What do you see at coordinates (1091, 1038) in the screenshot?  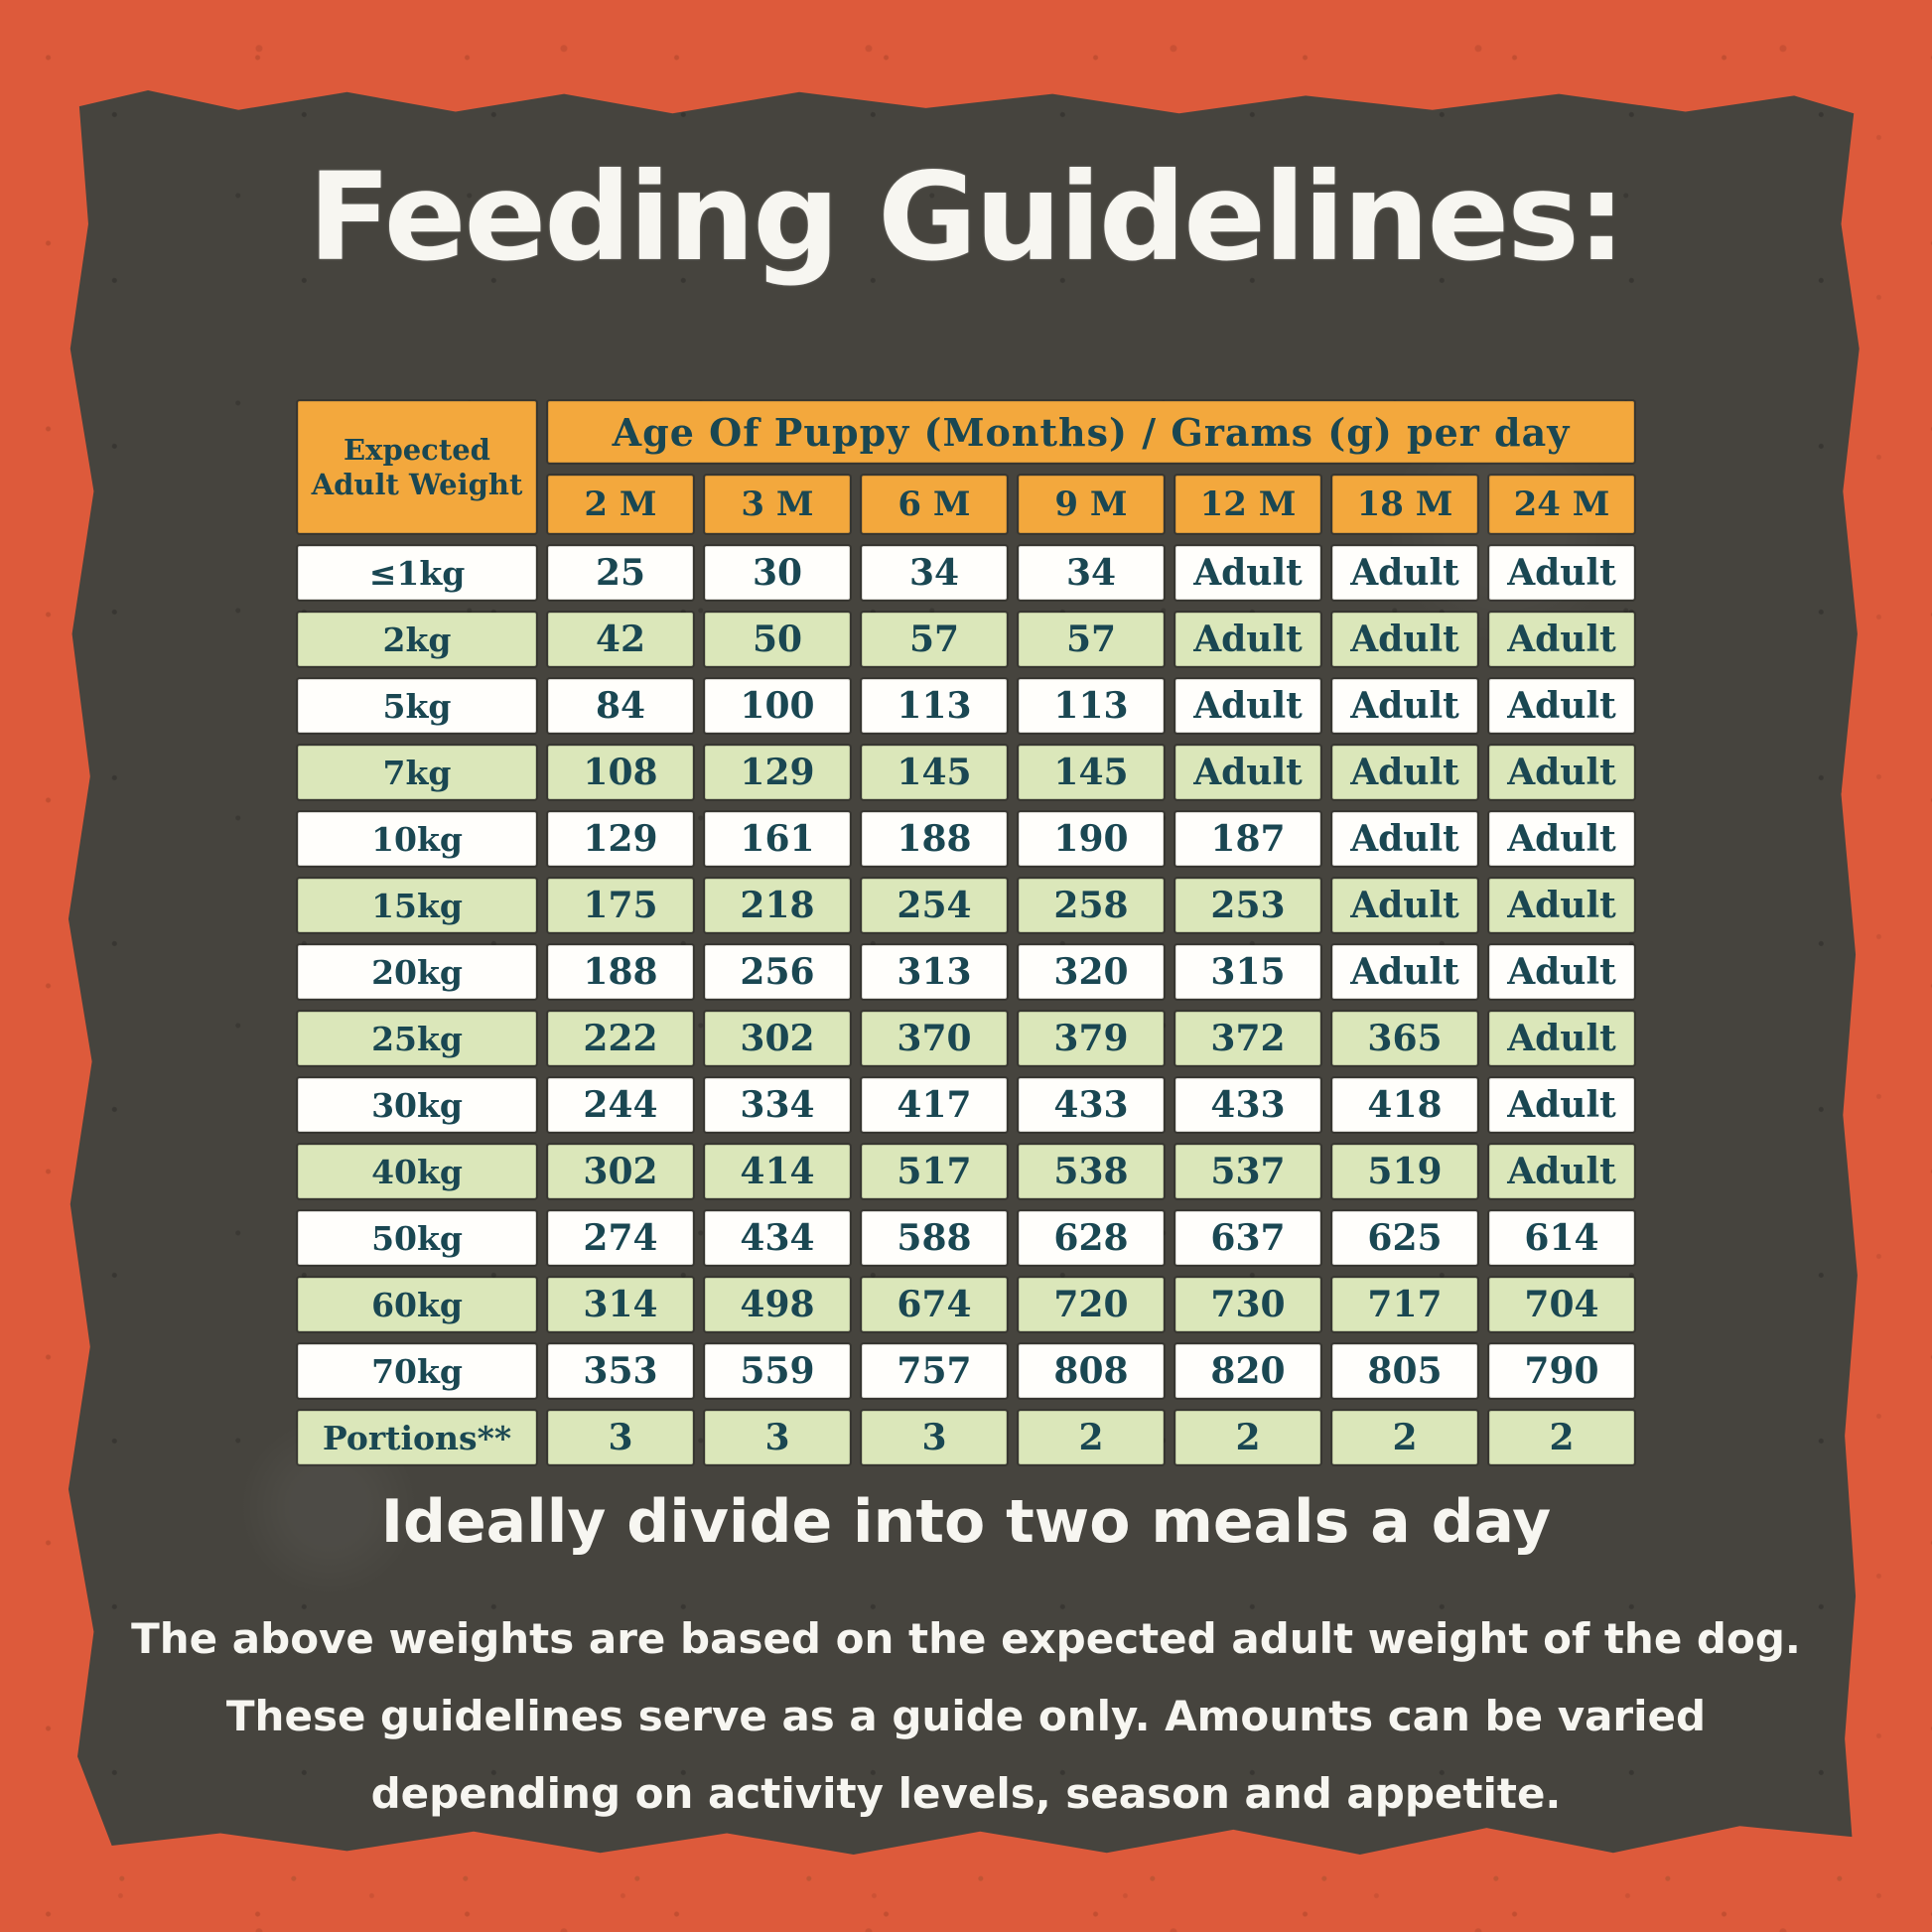 I see `value-cell: 379` at bounding box center [1091, 1038].